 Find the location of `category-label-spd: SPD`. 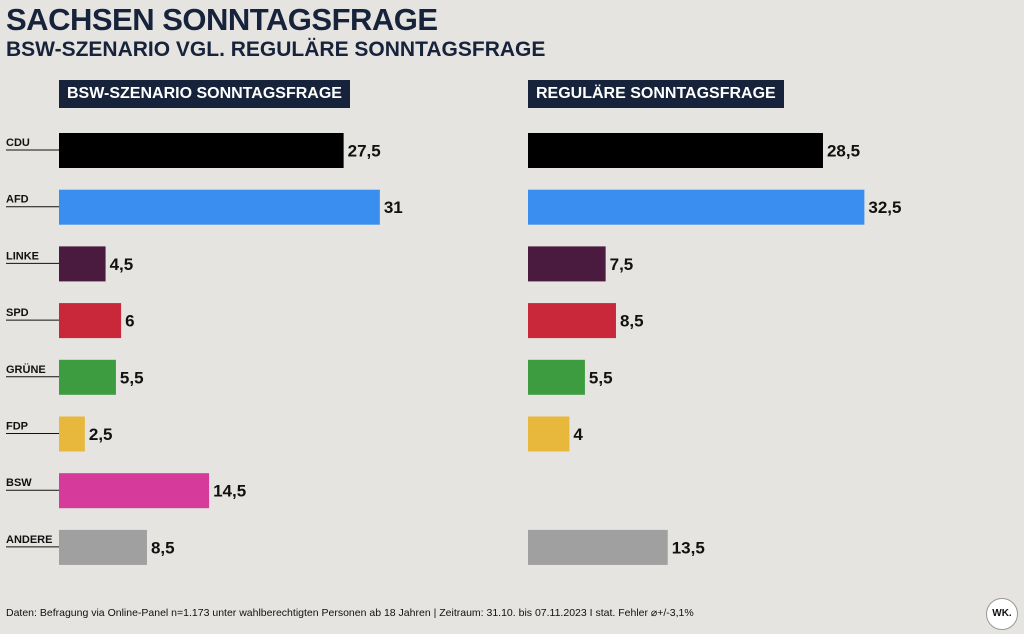

category-label-spd: SPD is located at coordinates (17, 313).